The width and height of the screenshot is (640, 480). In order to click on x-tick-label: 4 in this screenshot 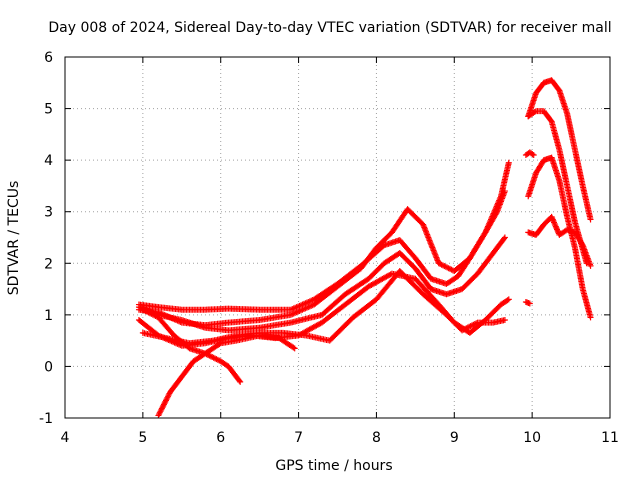, I will do `click(65, 438)`.